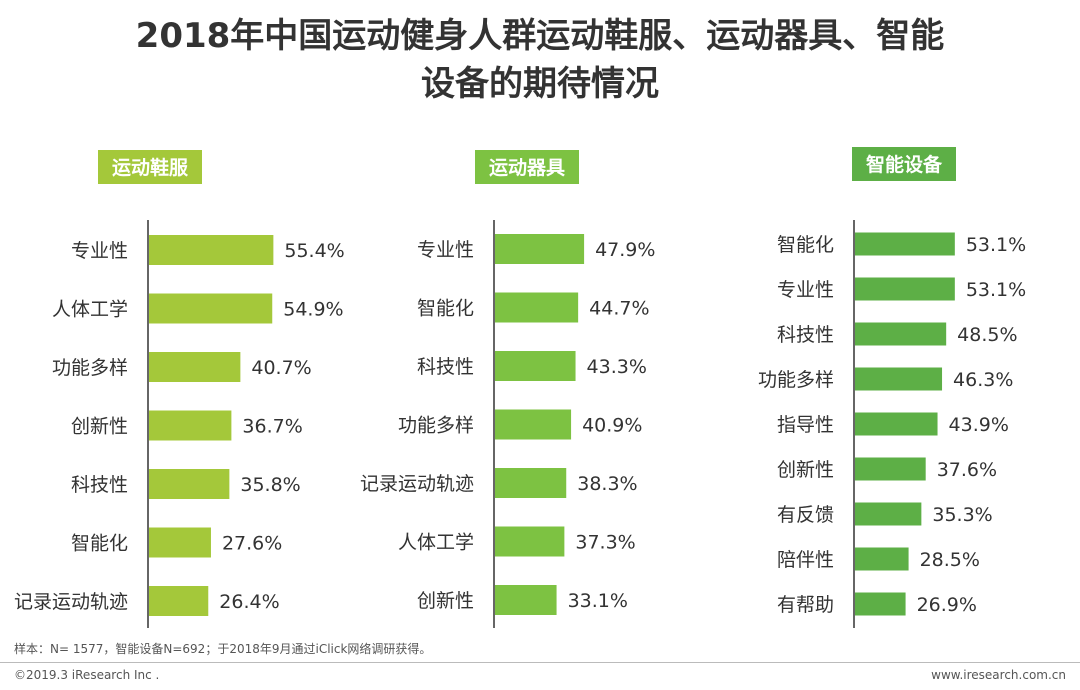  I want to click on data-label: 35.3%, so click(962, 515).